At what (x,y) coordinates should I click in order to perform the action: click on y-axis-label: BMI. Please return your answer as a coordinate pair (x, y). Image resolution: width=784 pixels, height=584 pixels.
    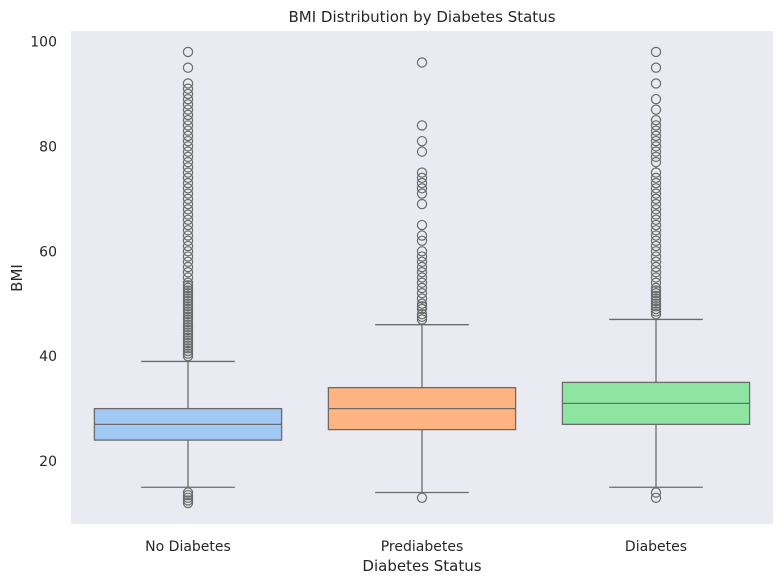
    Looking at the image, I should click on (17, 278).